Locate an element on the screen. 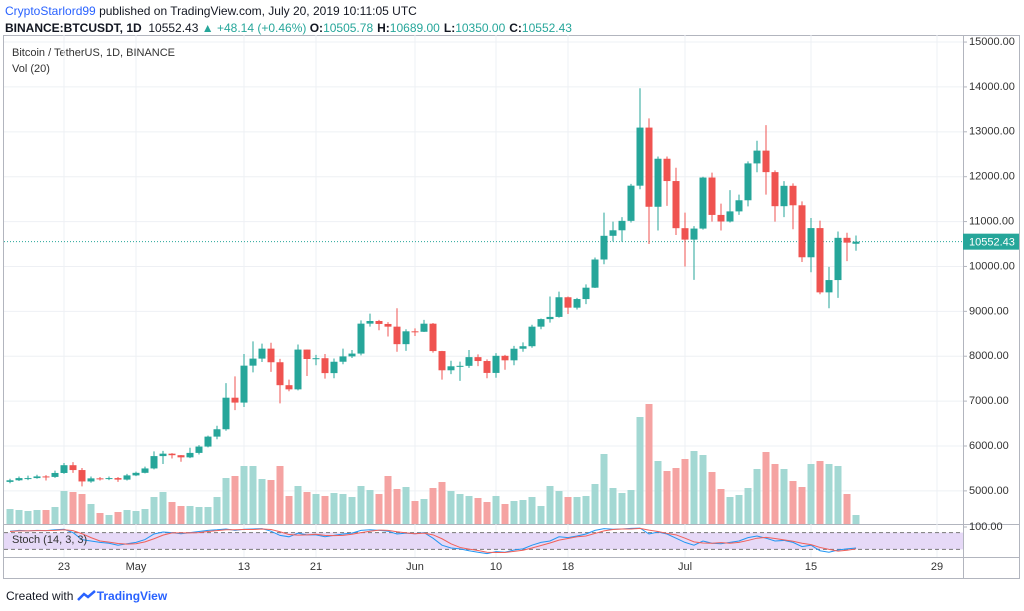  logo is located at coordinates (86, 595).